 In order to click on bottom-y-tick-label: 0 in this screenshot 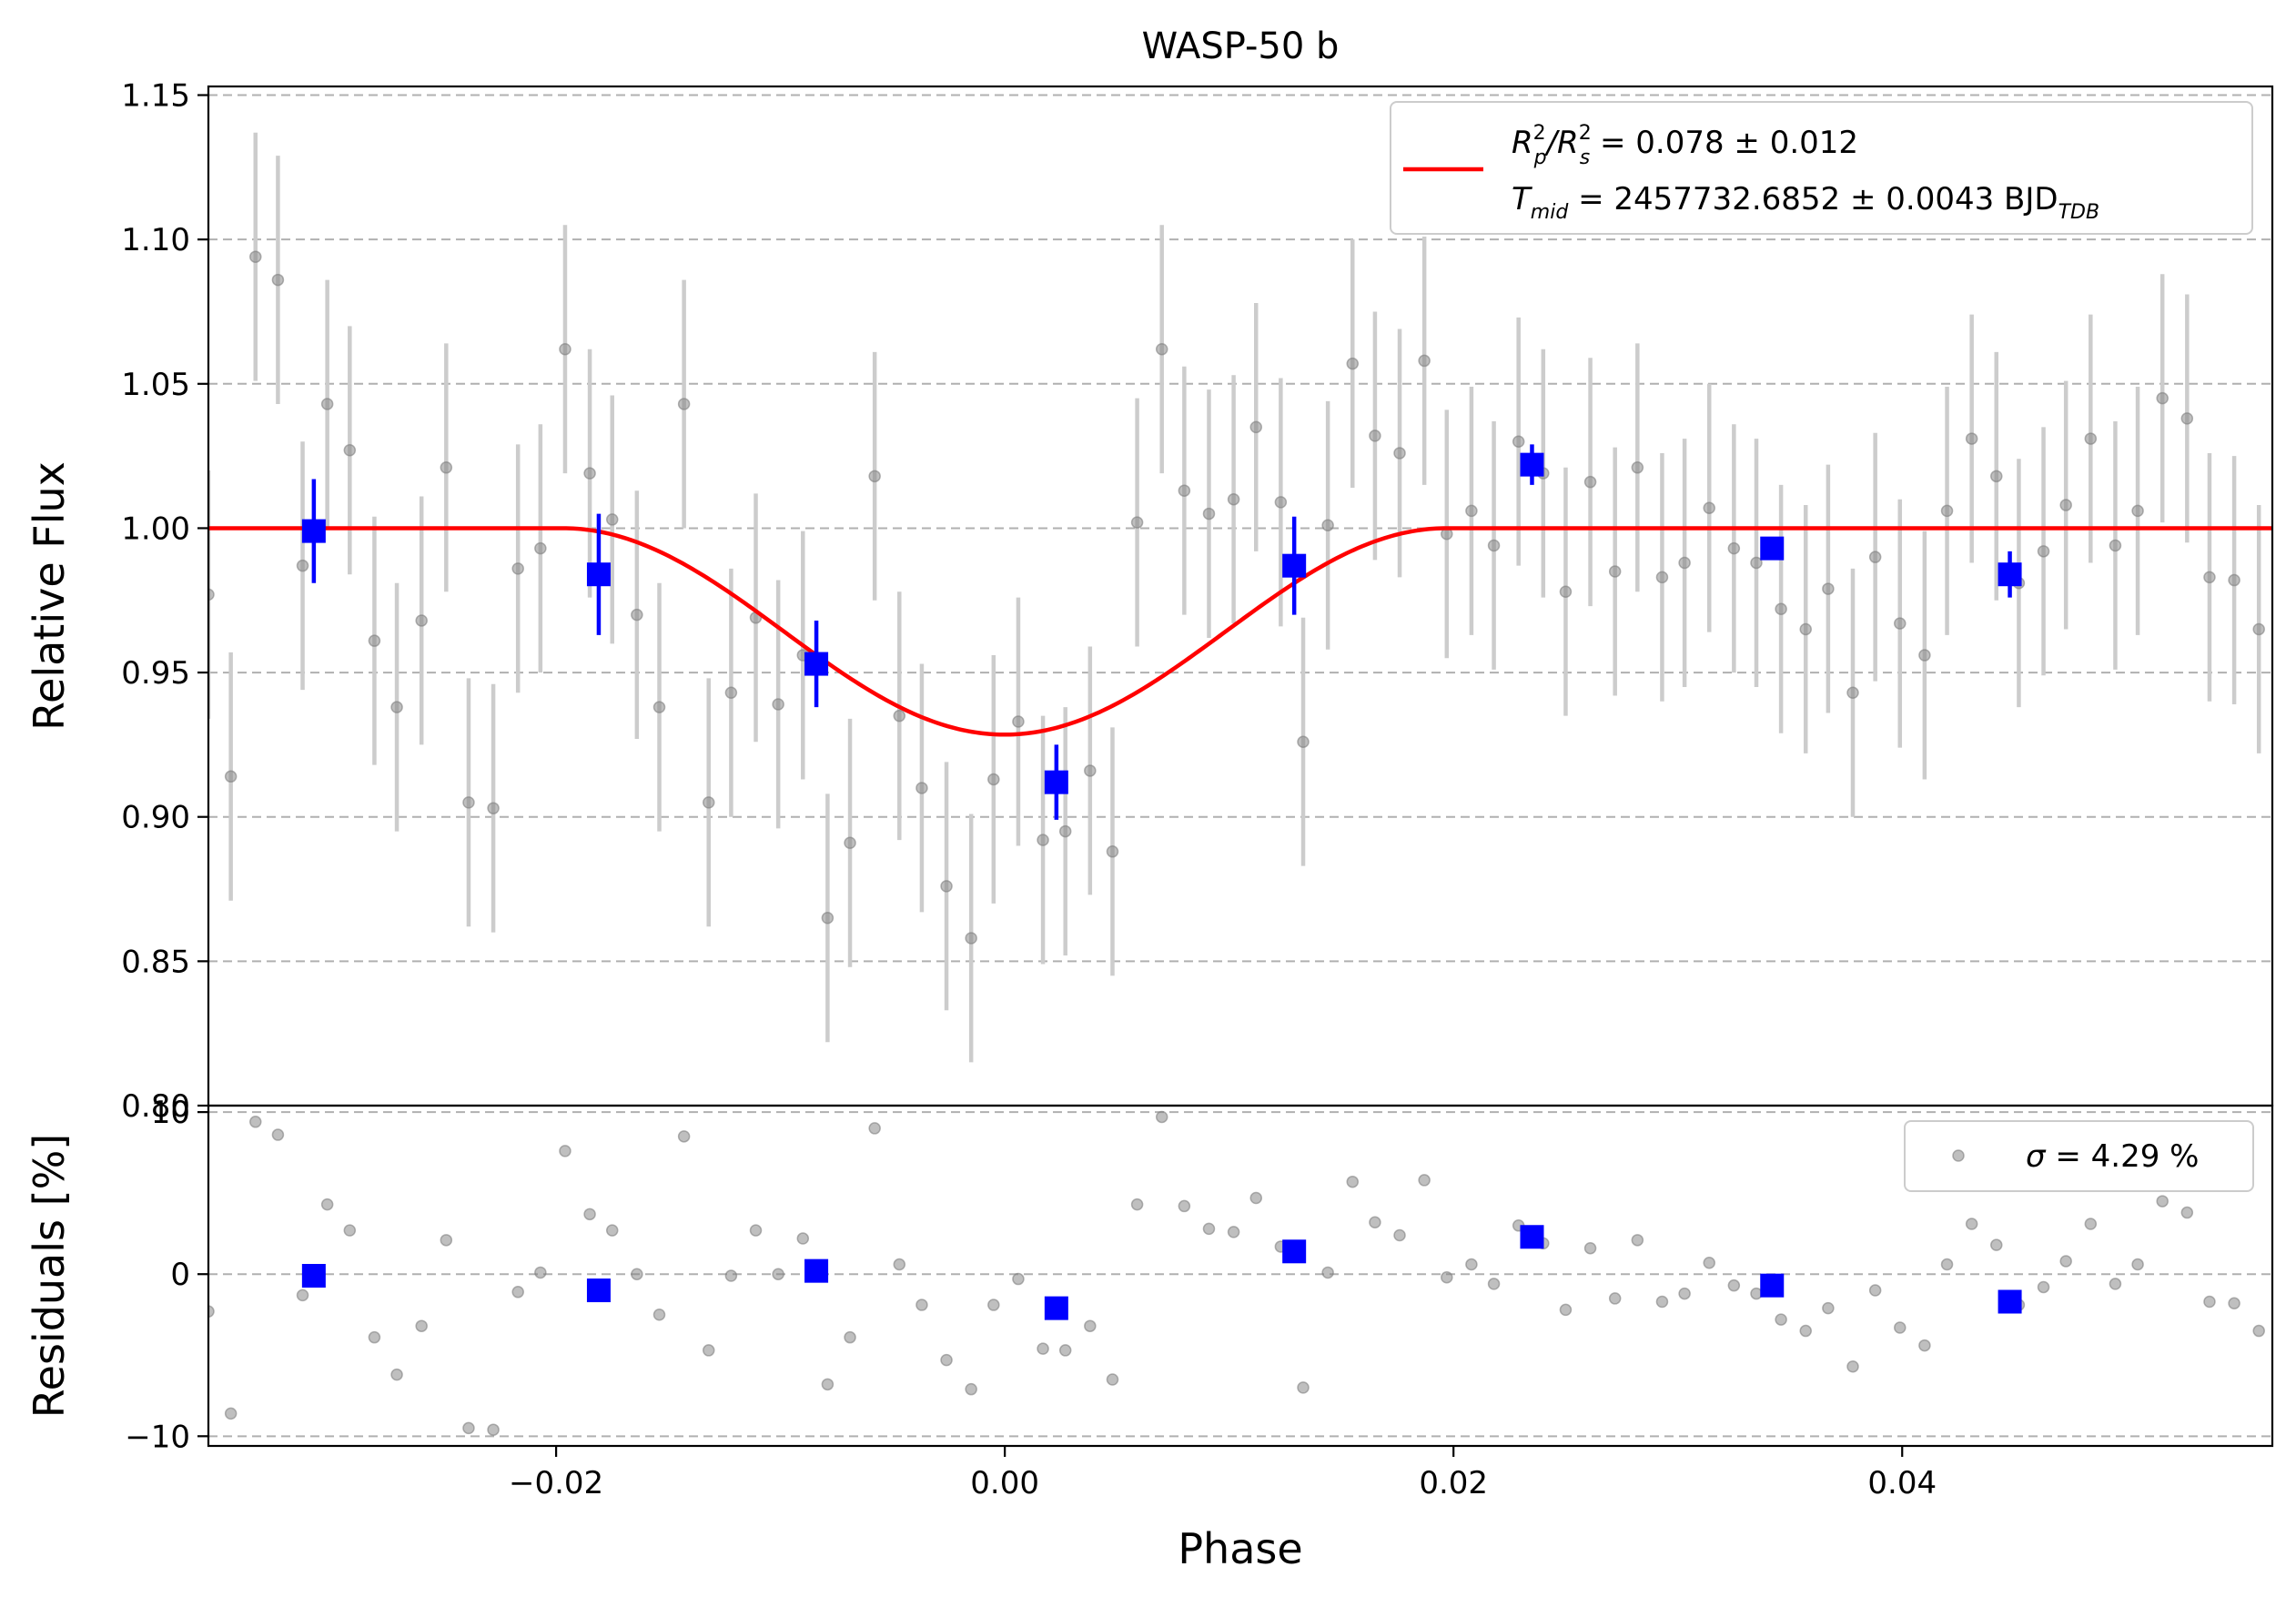, I will do `click(180, 1275)`.